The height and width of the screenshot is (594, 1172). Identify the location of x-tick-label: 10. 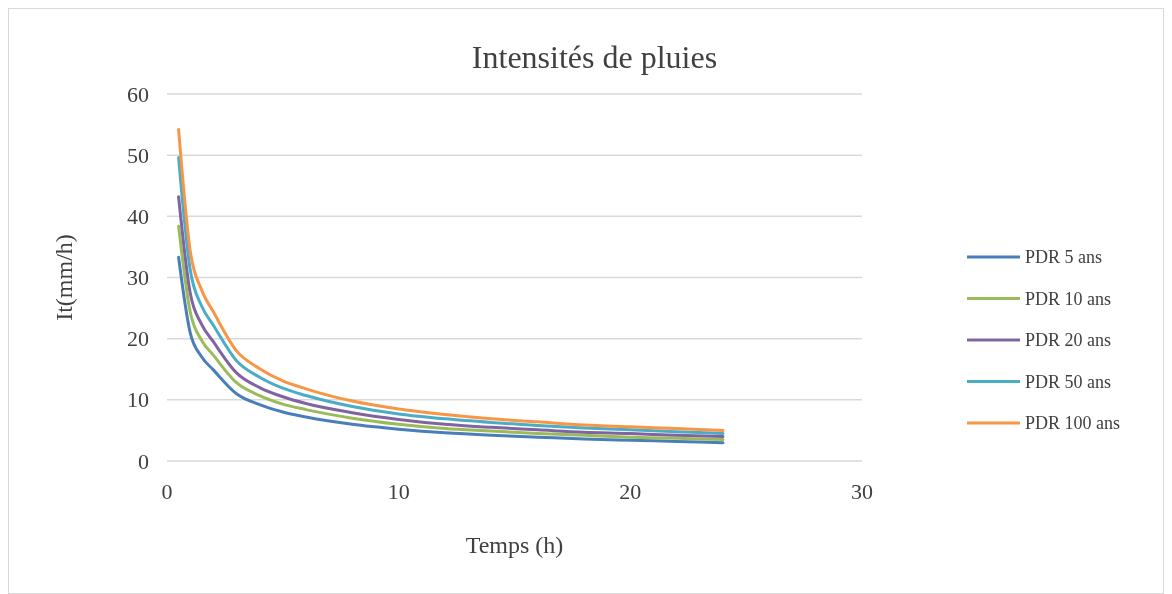
(398, 491).